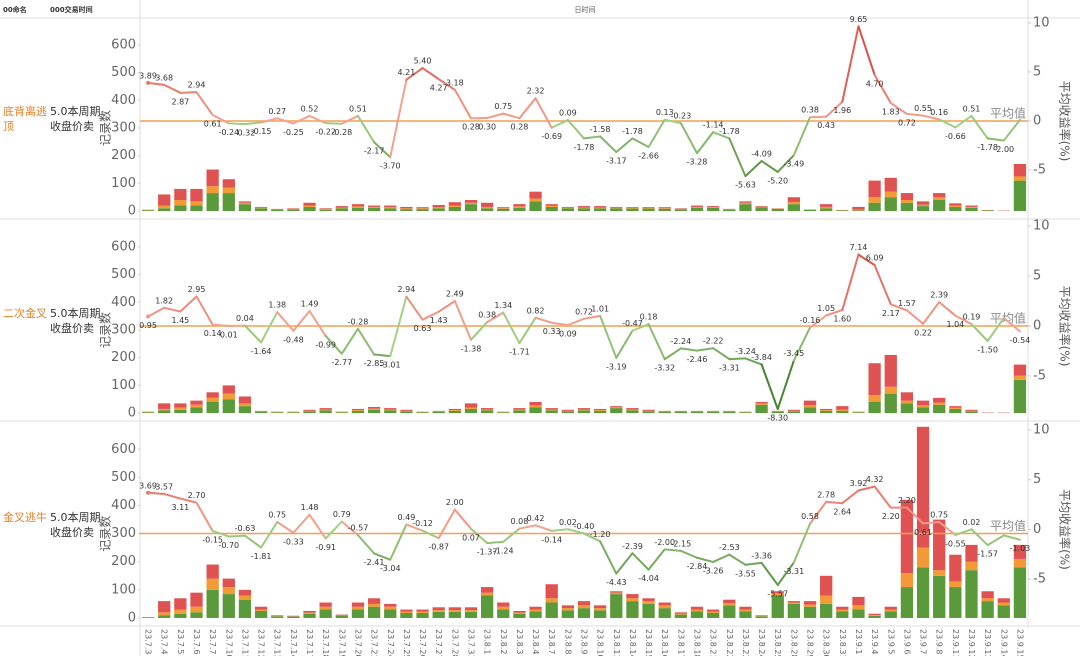 The height and width of the screenshot is (656, 1080). I want to click on value-label: 0.49, so click(406, 517).